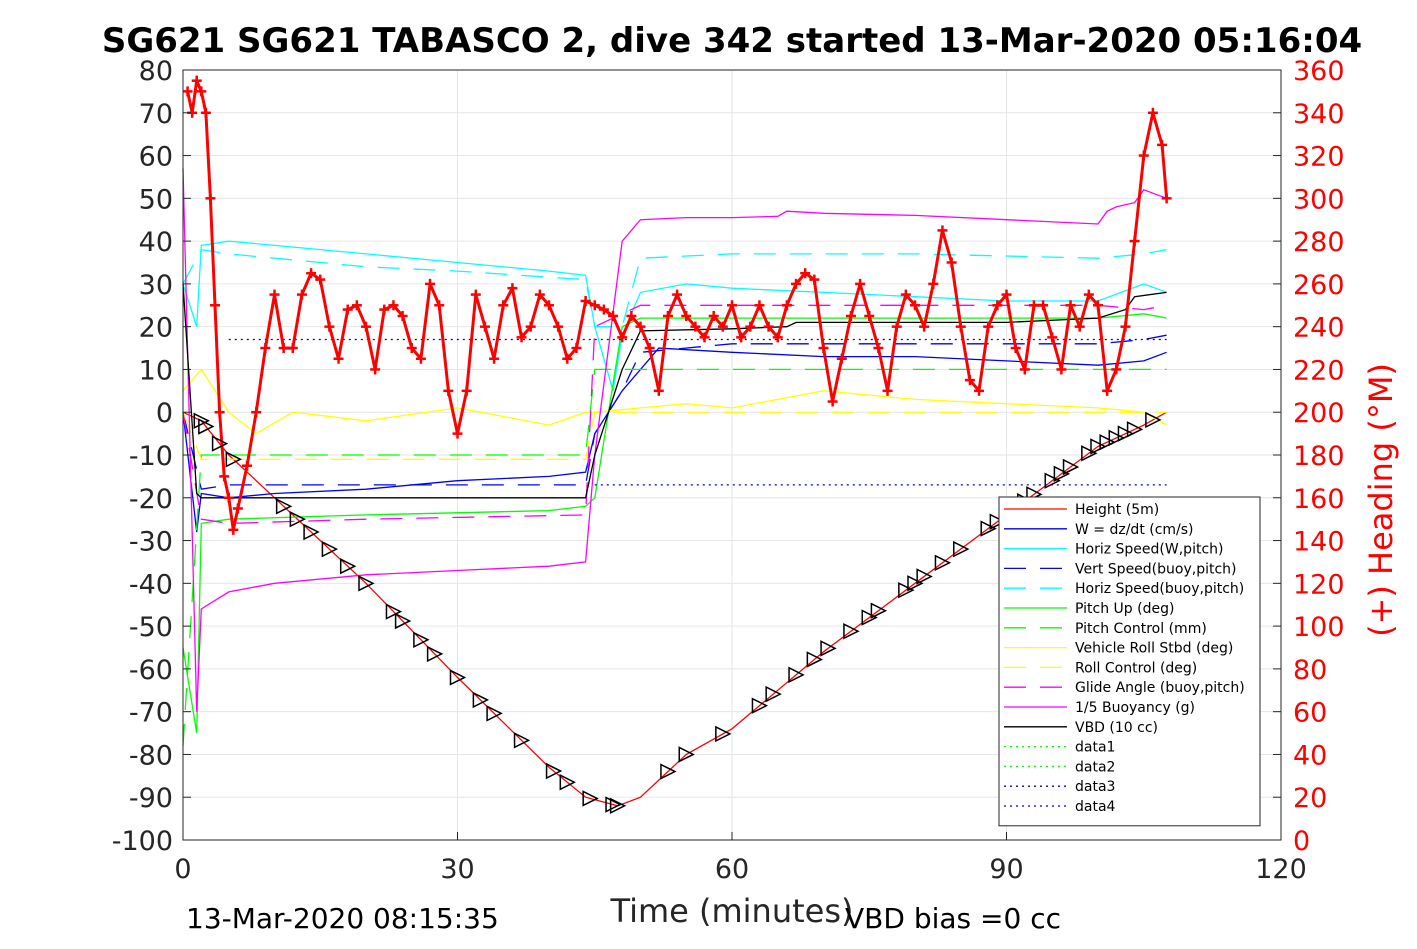 This screenshot has width=1417, height=949. What do you see at coordinates (1319, 370) in the screenshot?
I see `y2-tick-label: 220` at bounding box center [1319, 370].